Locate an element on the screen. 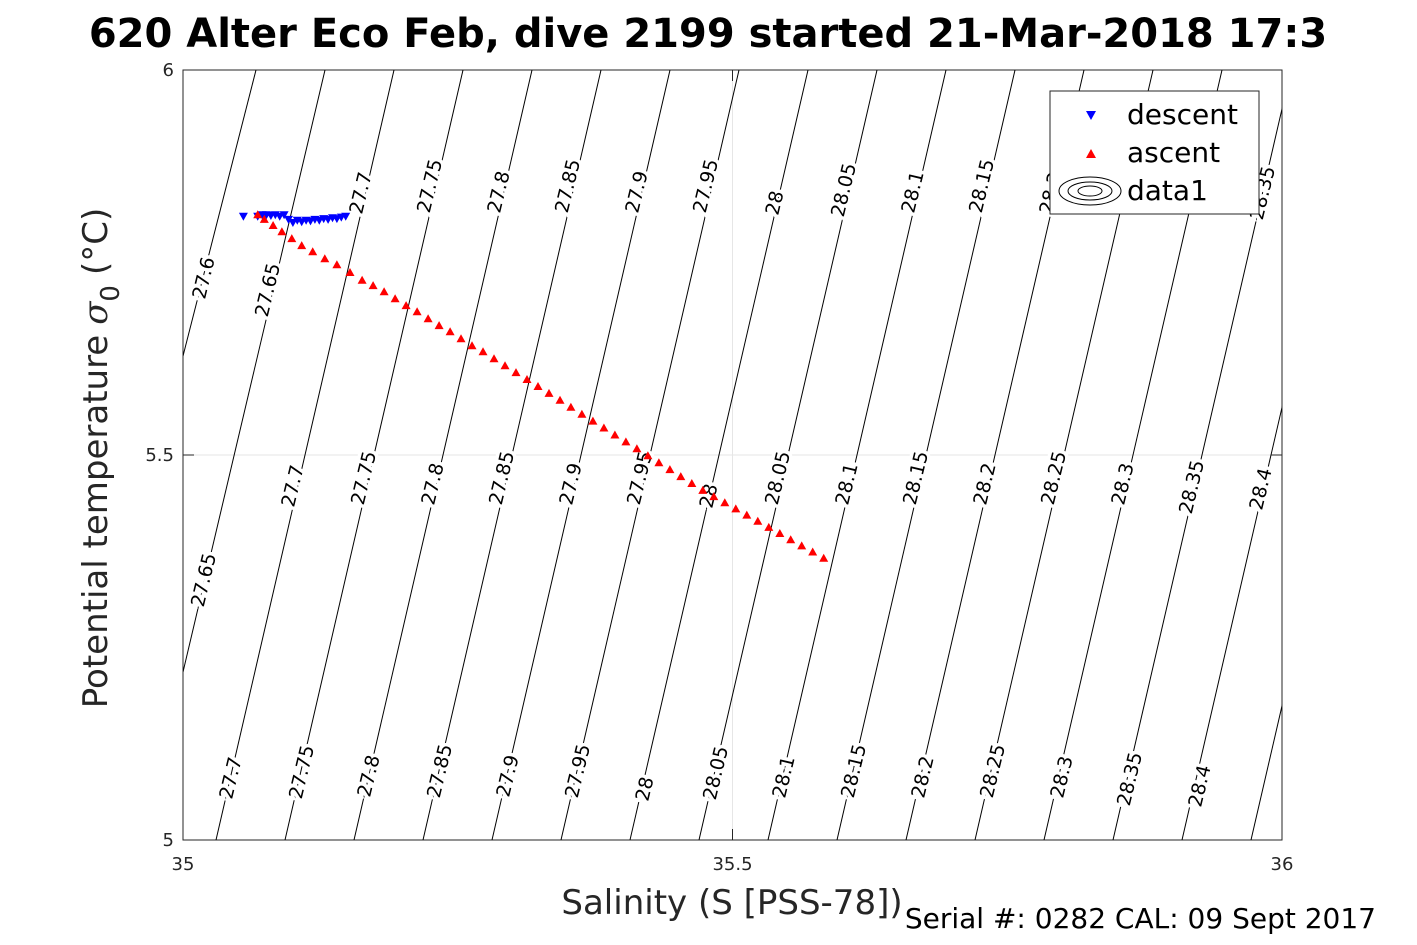 The height and width of the screenshot is (945, 1417). y-axis-label-text: Potential temperature is located at coordinates (96, 521).